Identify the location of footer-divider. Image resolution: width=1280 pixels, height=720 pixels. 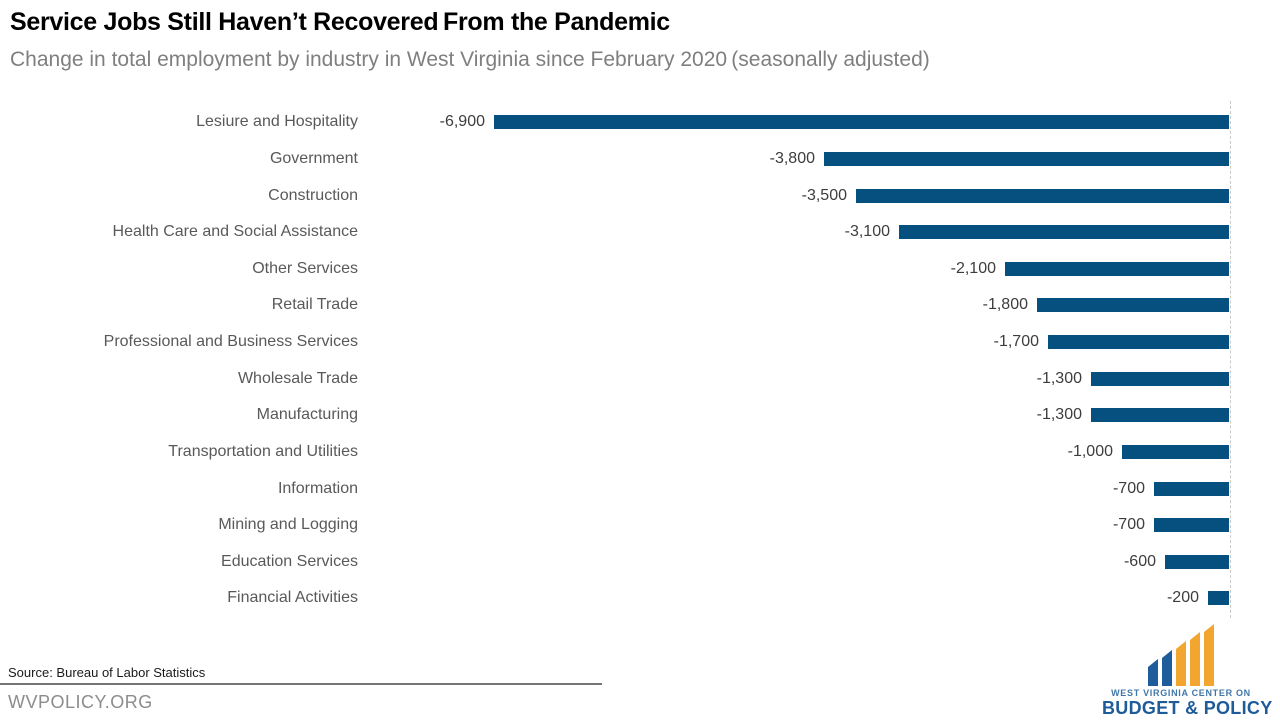
(301, 684).